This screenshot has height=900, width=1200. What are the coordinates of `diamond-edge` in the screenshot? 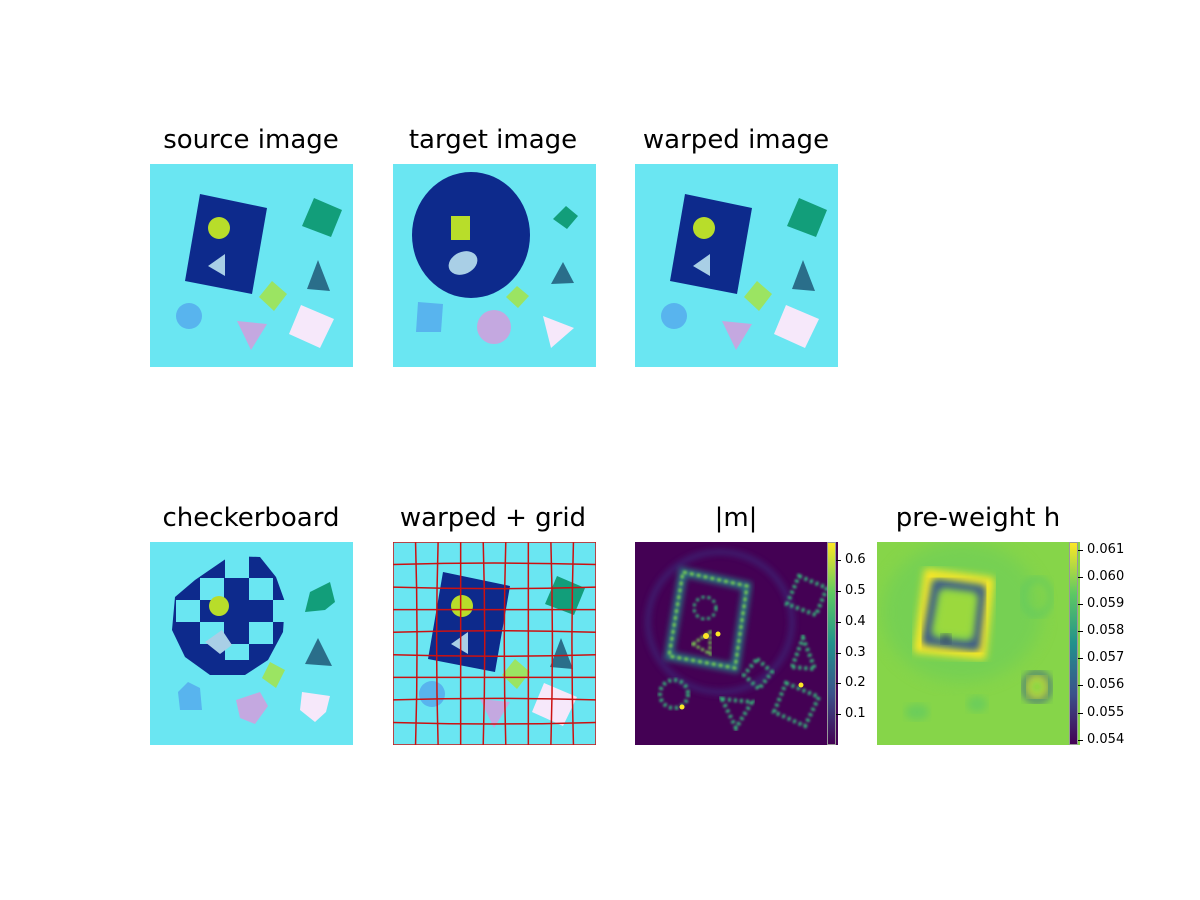 It's located at (758, 674).